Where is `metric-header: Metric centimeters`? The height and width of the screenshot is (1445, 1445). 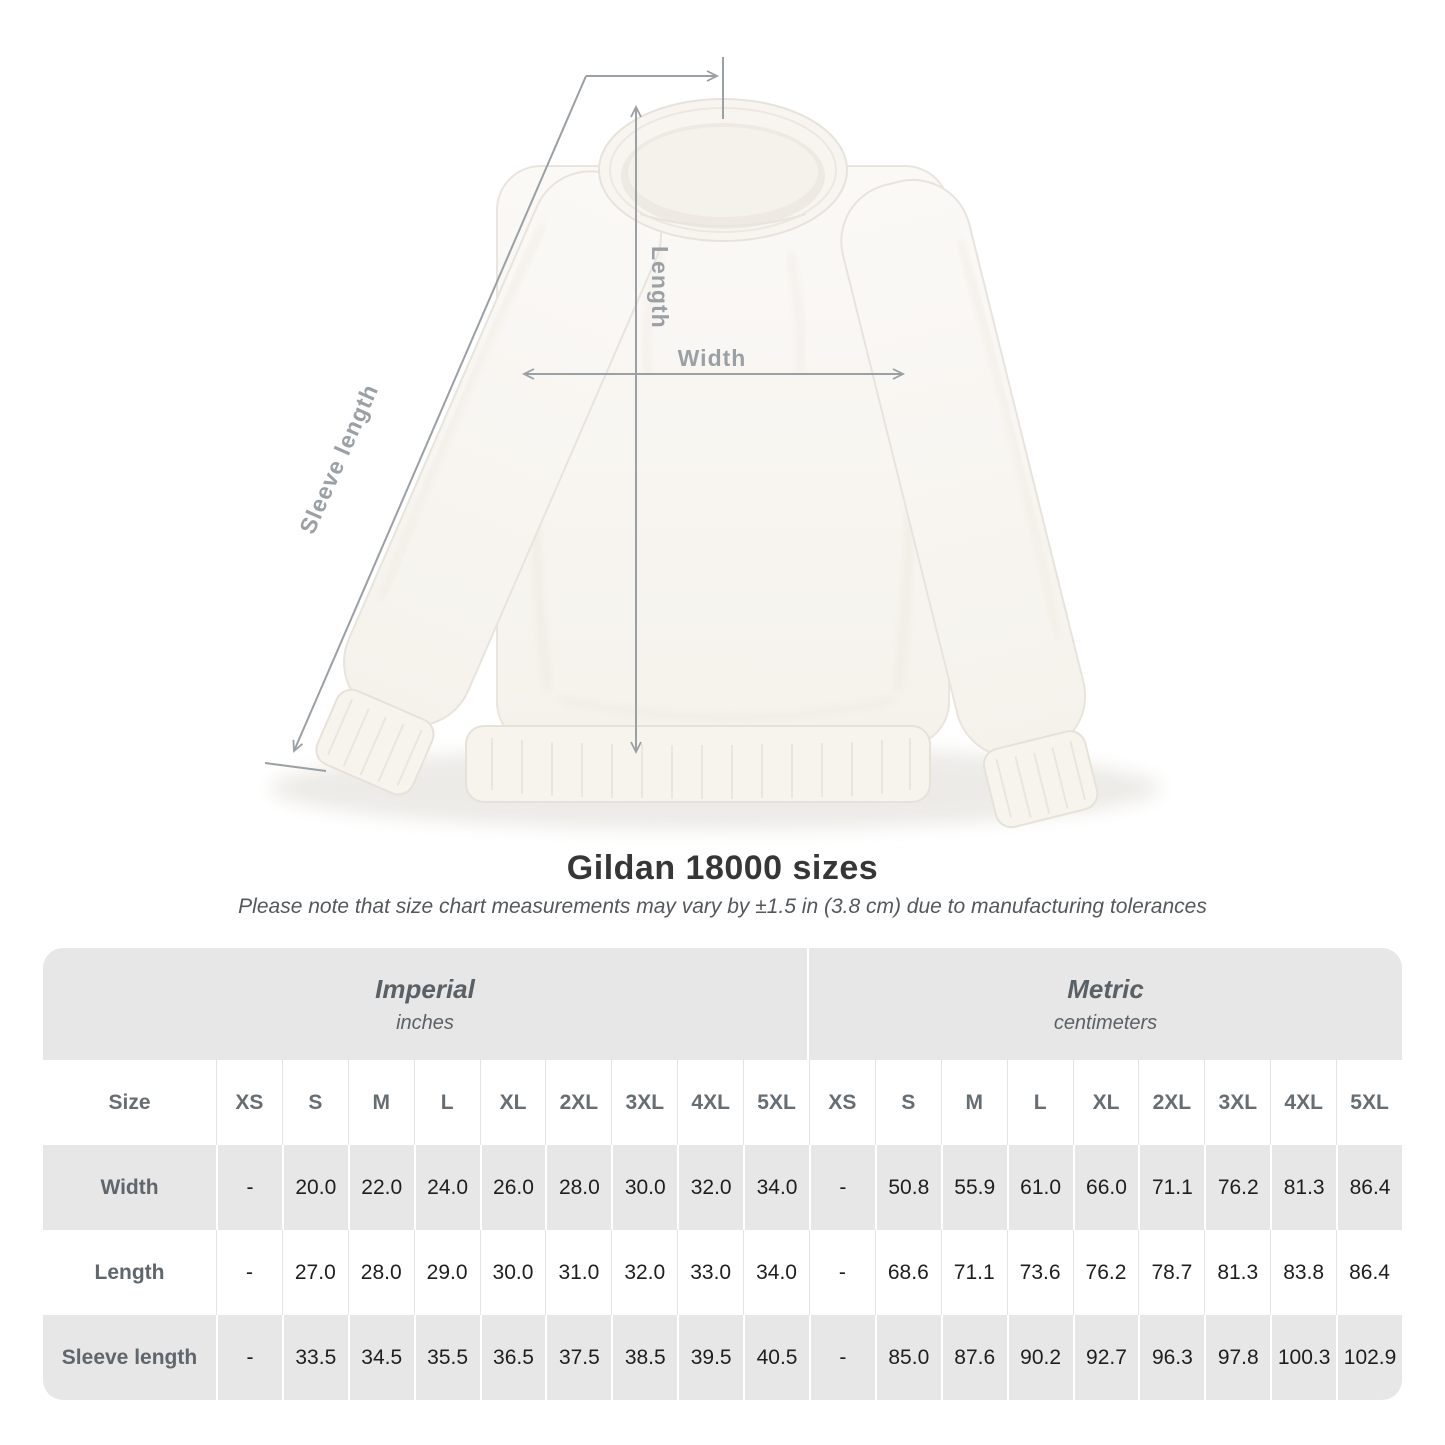
metric-header: Metric centimeters is located at coordinates (1105, 1004).